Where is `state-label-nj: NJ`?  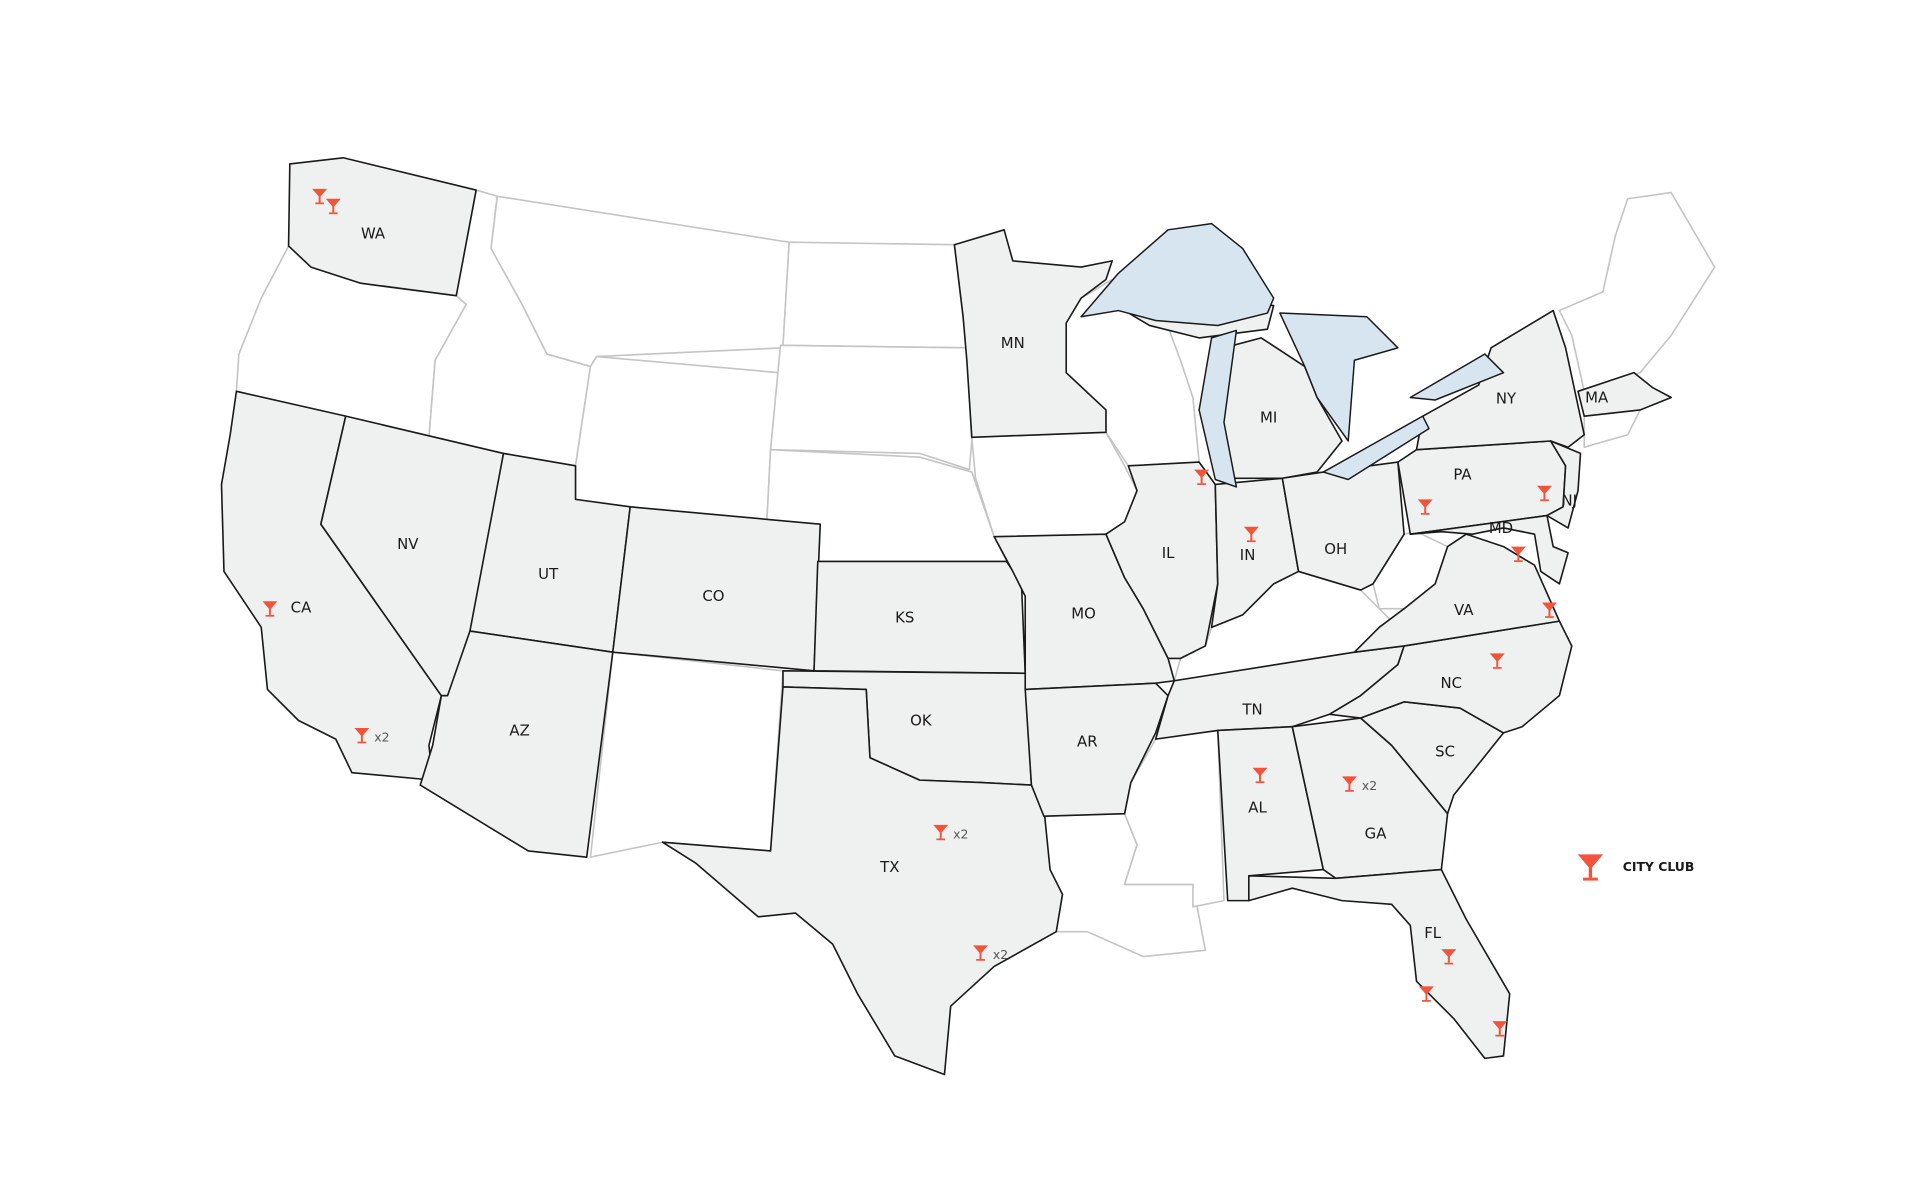 state-label-nj: NJ is located at coordinates (1570, 501).